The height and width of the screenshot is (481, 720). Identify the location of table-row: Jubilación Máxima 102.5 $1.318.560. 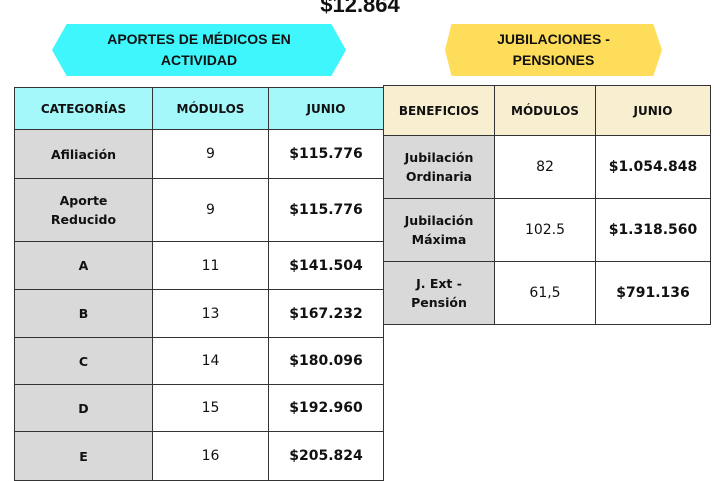
(547, 230).